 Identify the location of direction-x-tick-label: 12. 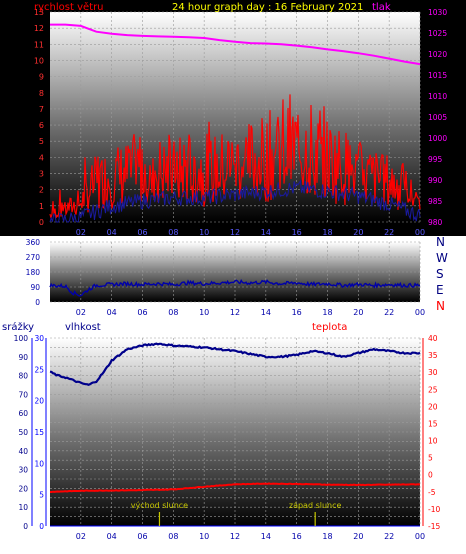
(235, 312).